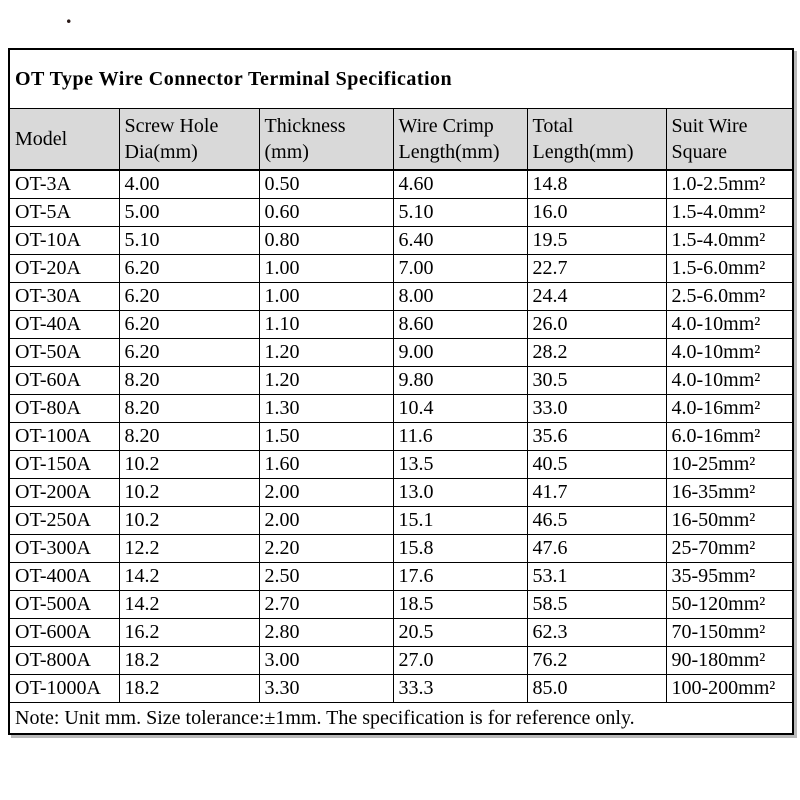 Image resolution: width=800 pixels, height=800 pixels. I want to click on cell-model: OT-3A, so click(64, 184).